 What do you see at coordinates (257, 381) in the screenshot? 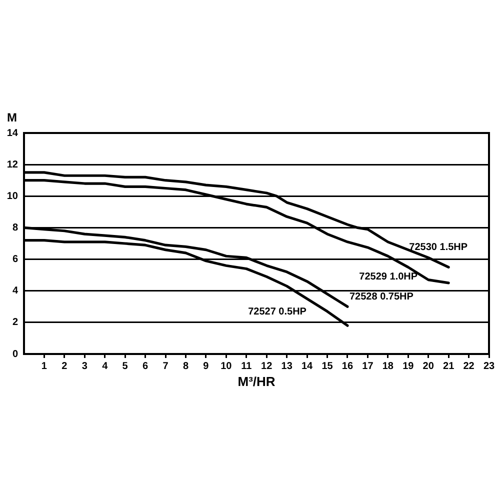
I see `x-axis-title: M³/HR` at bounding box center [257, 381].